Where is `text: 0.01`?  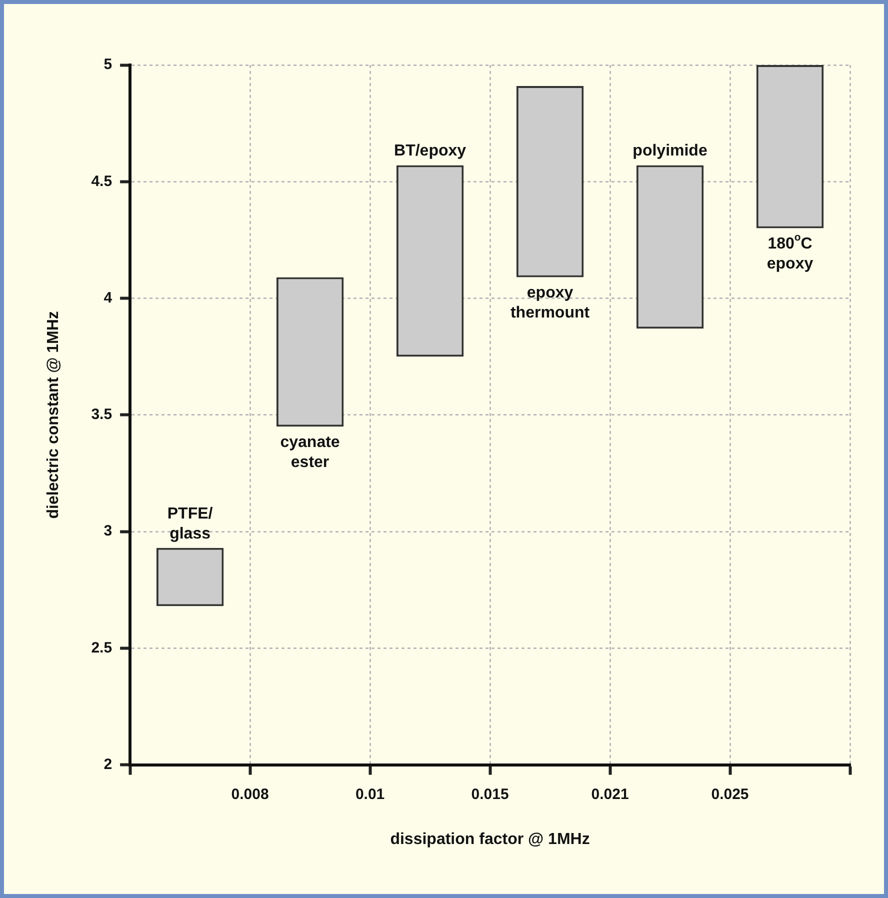 text: 0.01 is located at coordinates (370, 794).